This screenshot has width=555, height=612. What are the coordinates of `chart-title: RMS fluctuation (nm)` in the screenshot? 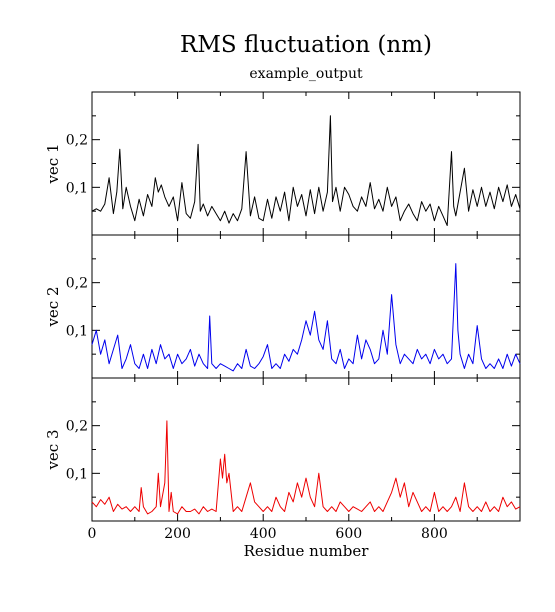 It's located at (306, 45).